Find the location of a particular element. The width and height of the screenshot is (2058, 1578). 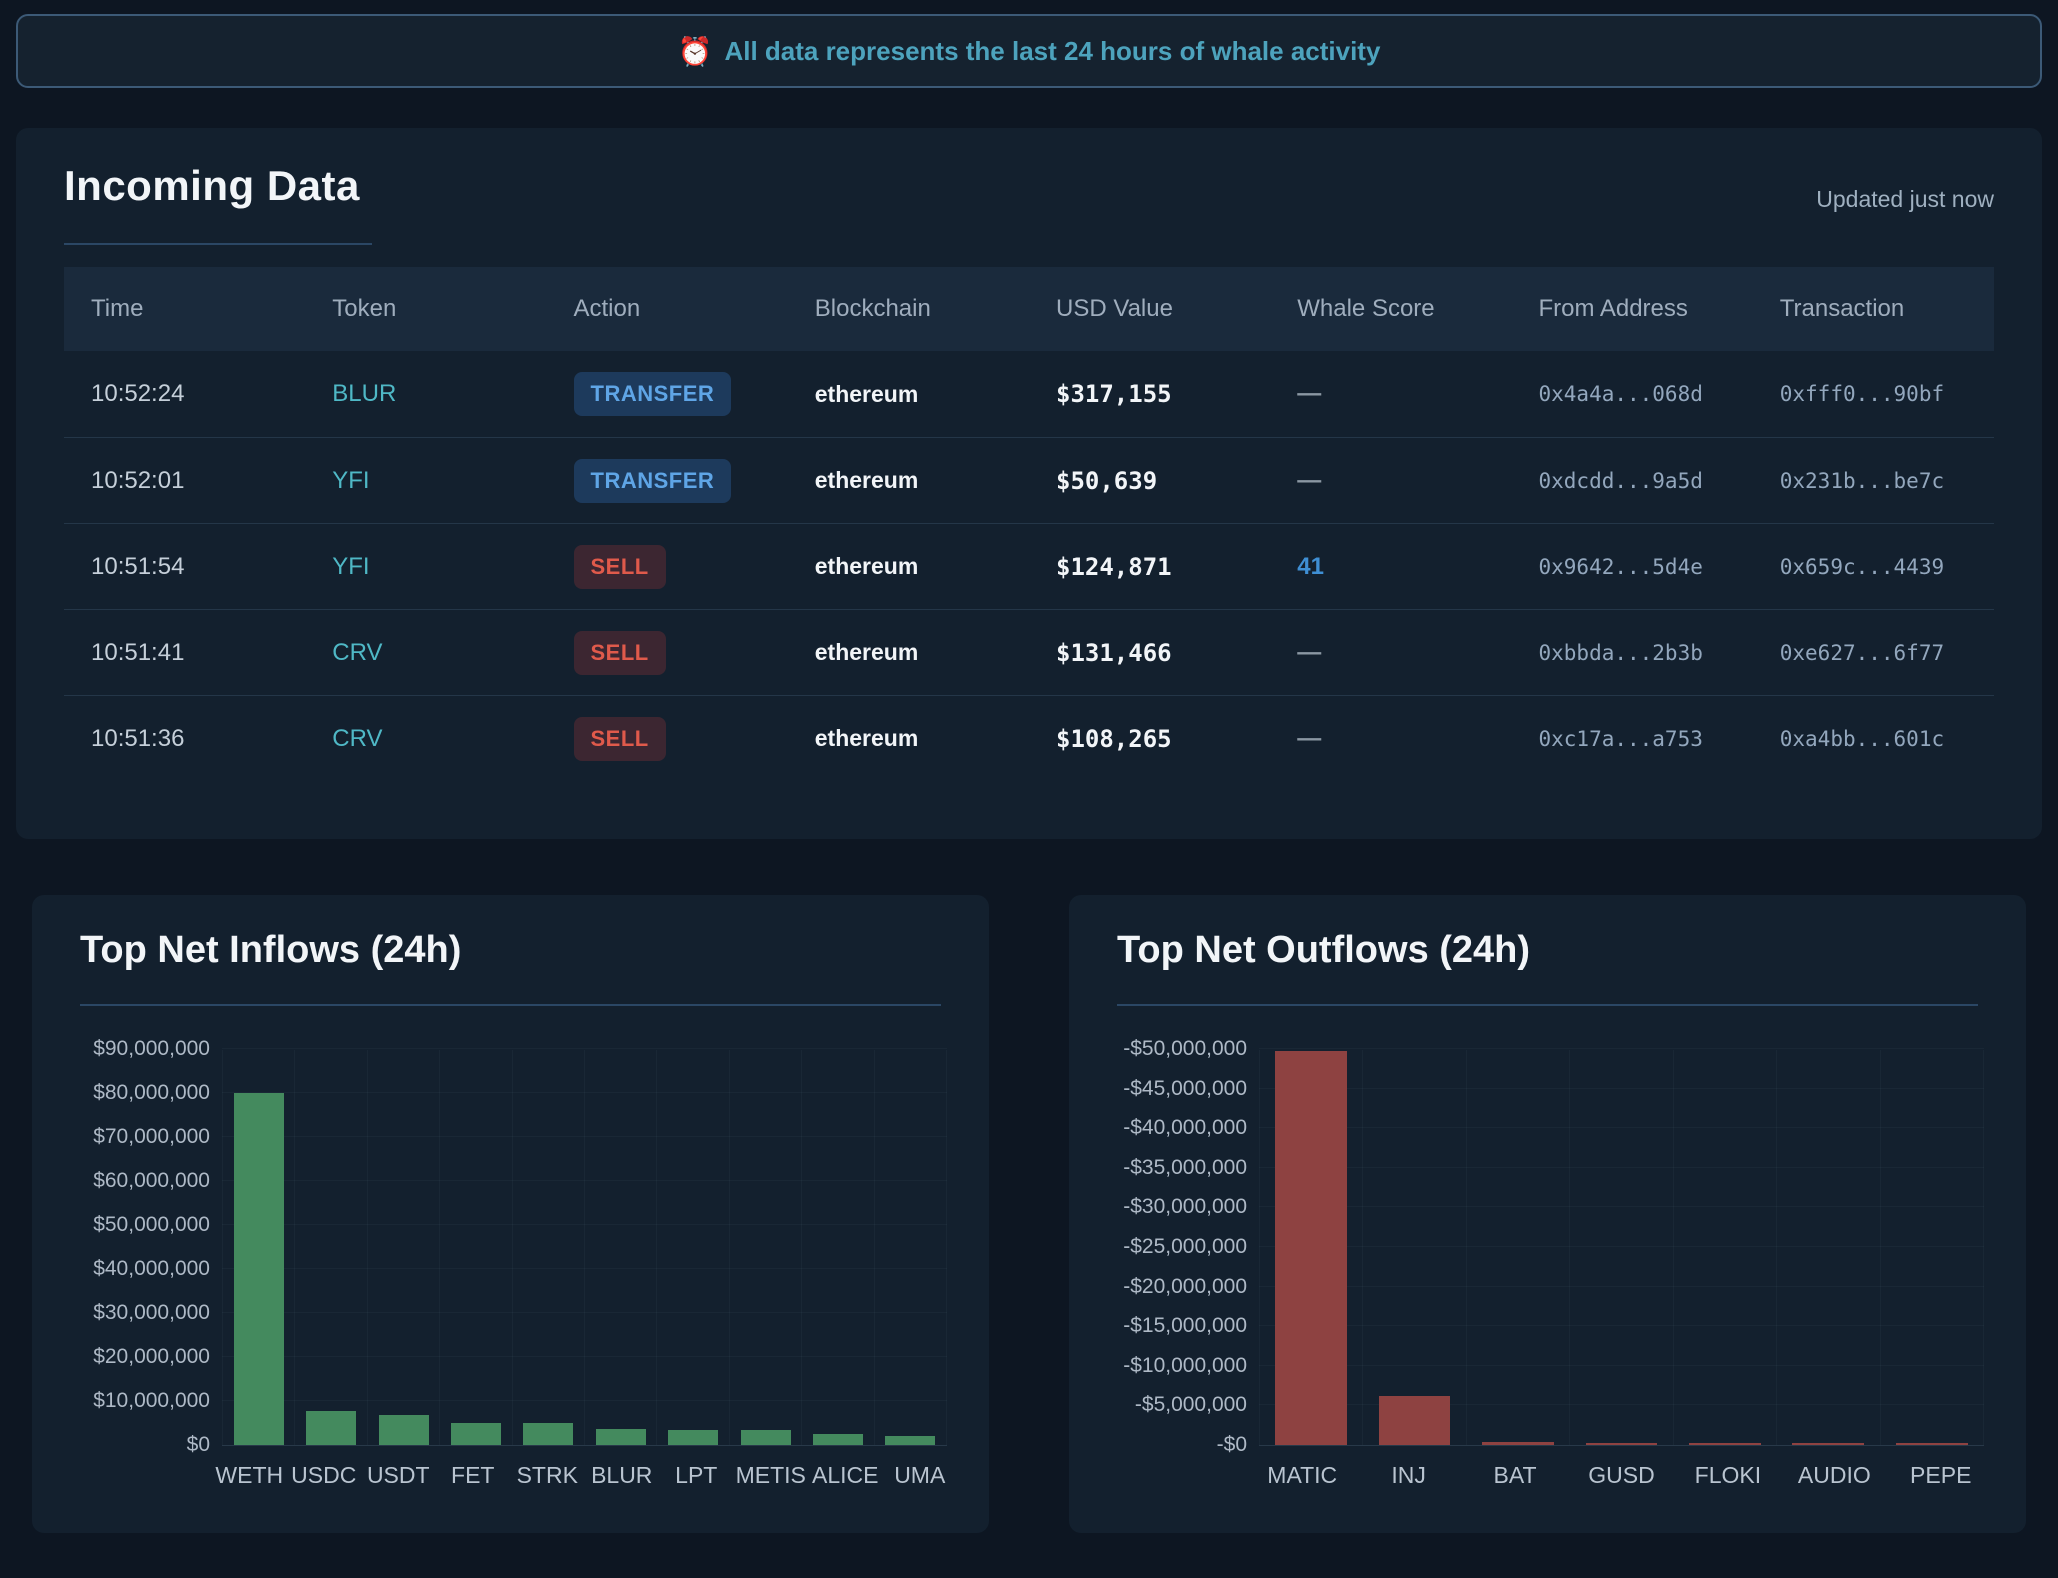

time-cell: 10:51:36 is located at coordinates (138, 738).